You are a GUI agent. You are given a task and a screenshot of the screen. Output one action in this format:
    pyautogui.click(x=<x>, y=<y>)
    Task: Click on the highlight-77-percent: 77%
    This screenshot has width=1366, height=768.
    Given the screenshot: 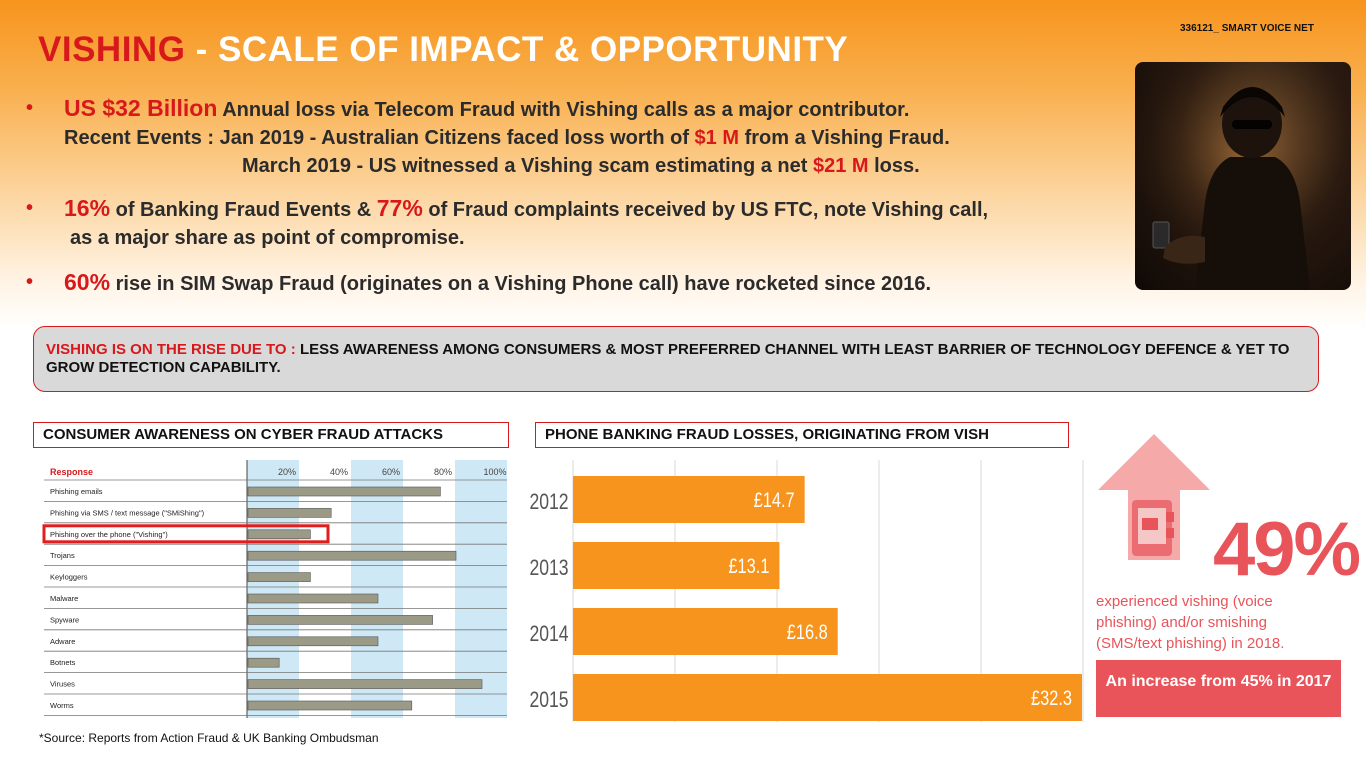 What is the action you would take?
    pyautogui.click(x=399, y=208)
    